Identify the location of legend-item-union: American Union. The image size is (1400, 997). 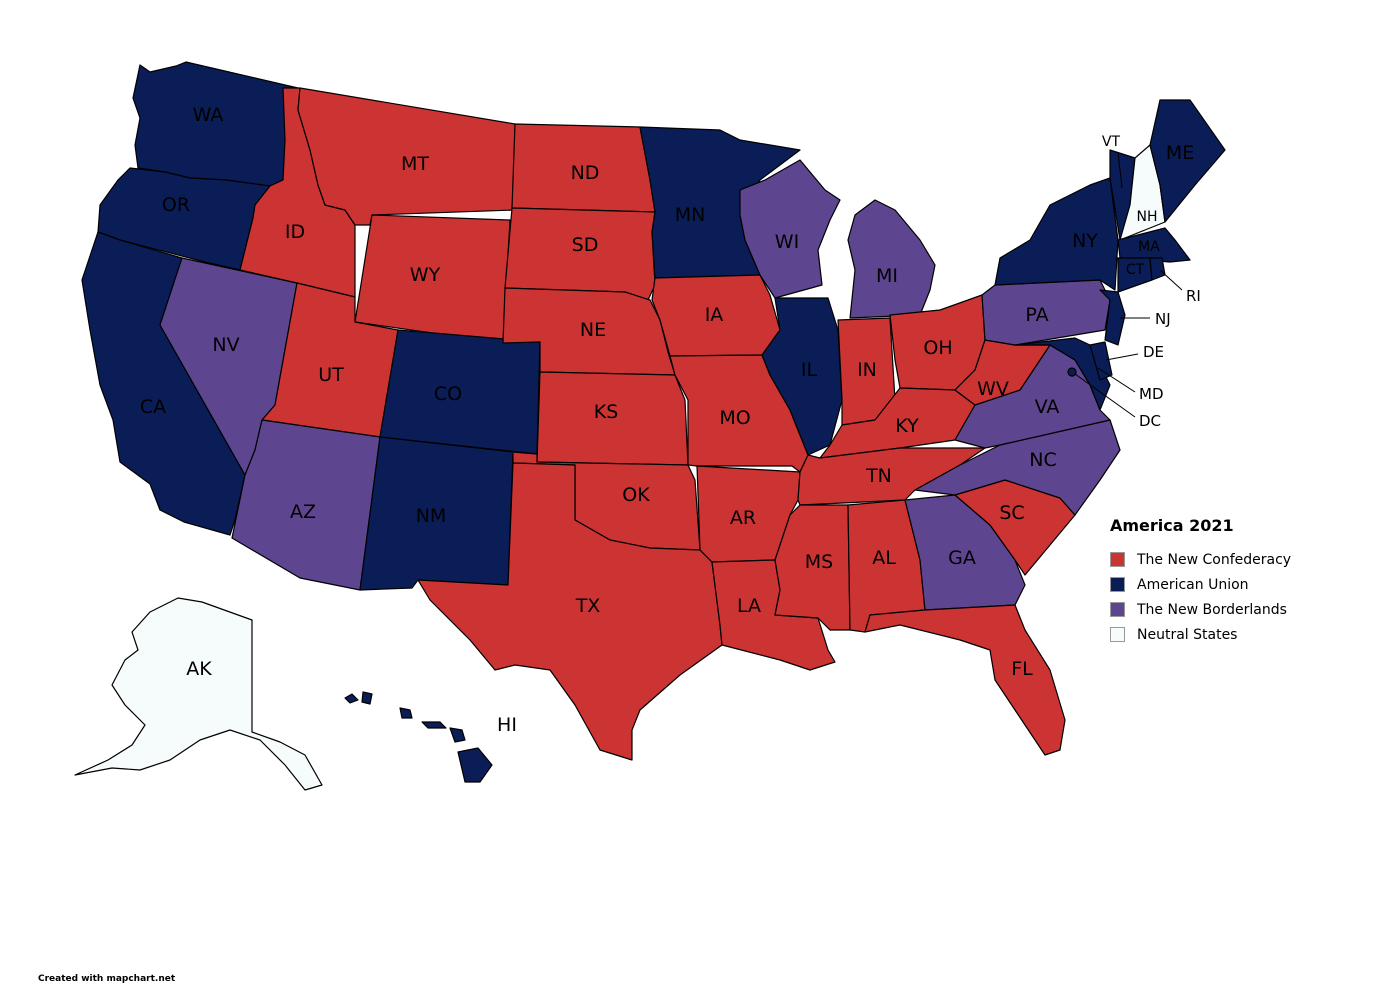
(1200, 584).